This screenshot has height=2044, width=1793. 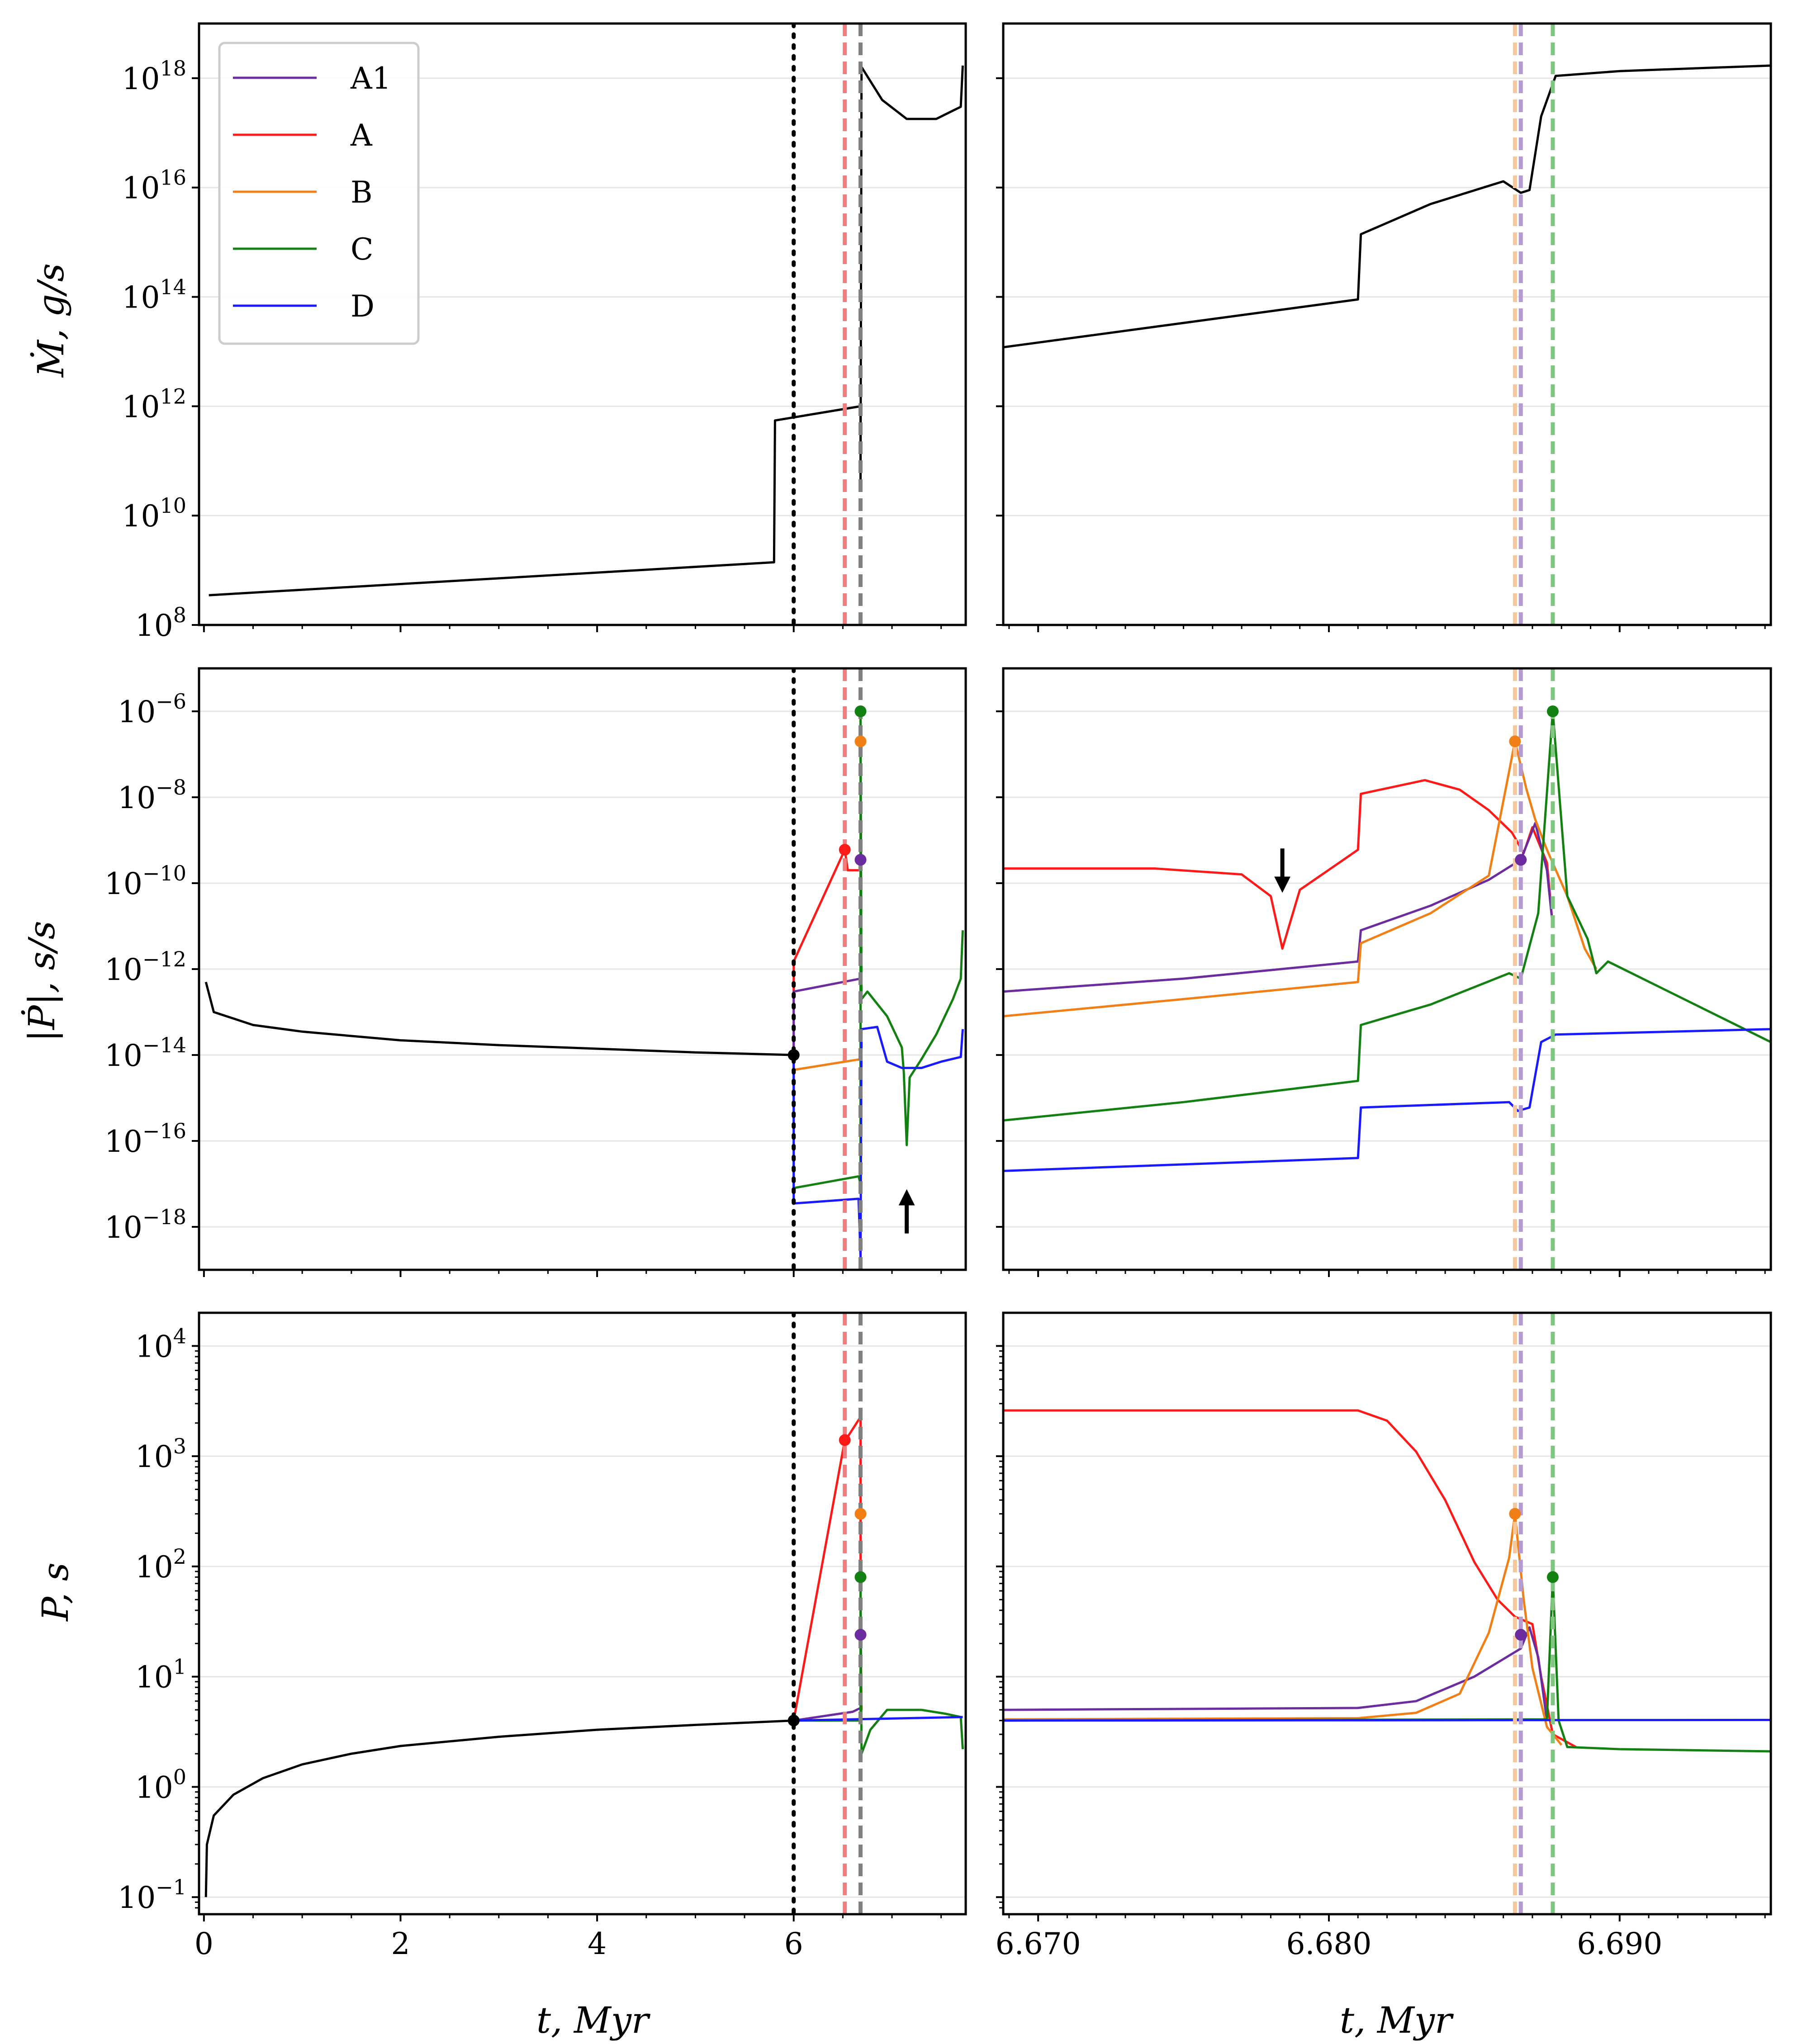 I want to click on panel-p-right: 6.670 6.680 6.690, so click(x=1384, y=1636).